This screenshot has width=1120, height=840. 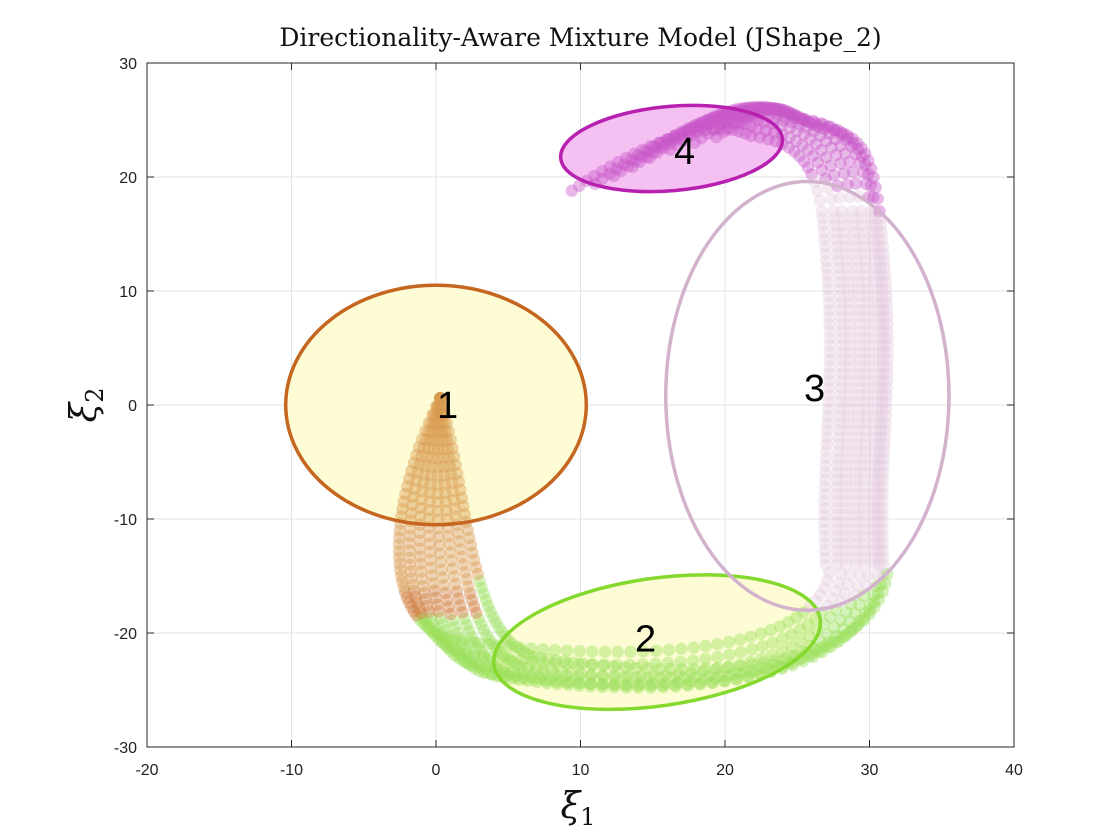 I want to click on cluster-2-outline, so click(x=657, y=642).